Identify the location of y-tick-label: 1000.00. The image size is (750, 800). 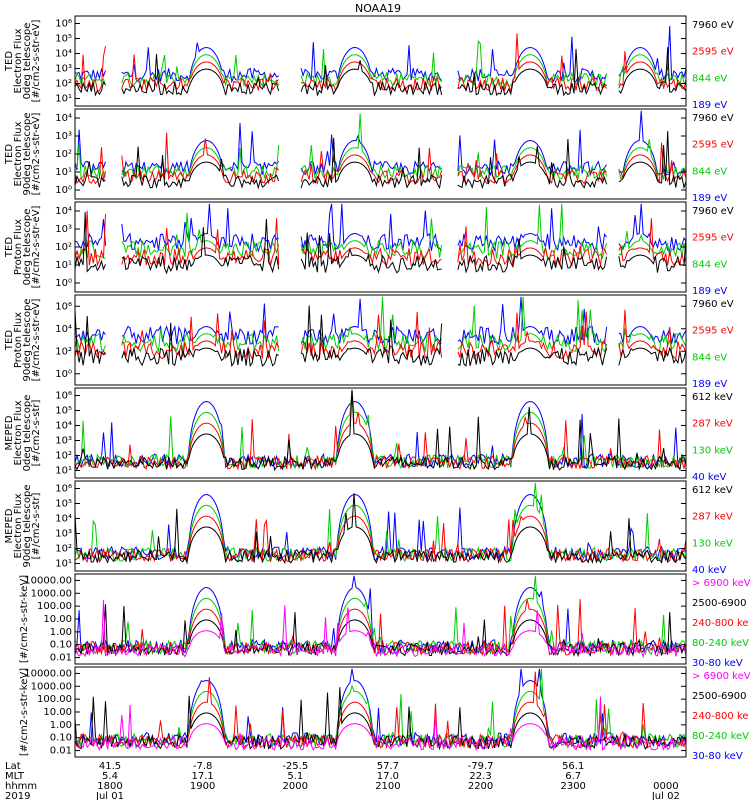
(51, 686).